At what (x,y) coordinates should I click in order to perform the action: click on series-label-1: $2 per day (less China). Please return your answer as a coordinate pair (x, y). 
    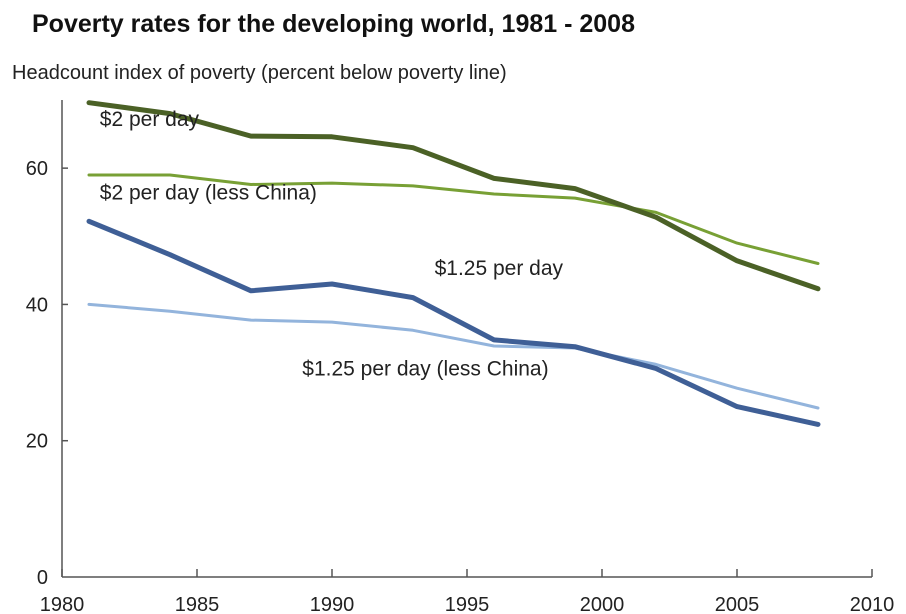
    Looking at the image, I should click on (208, 192).